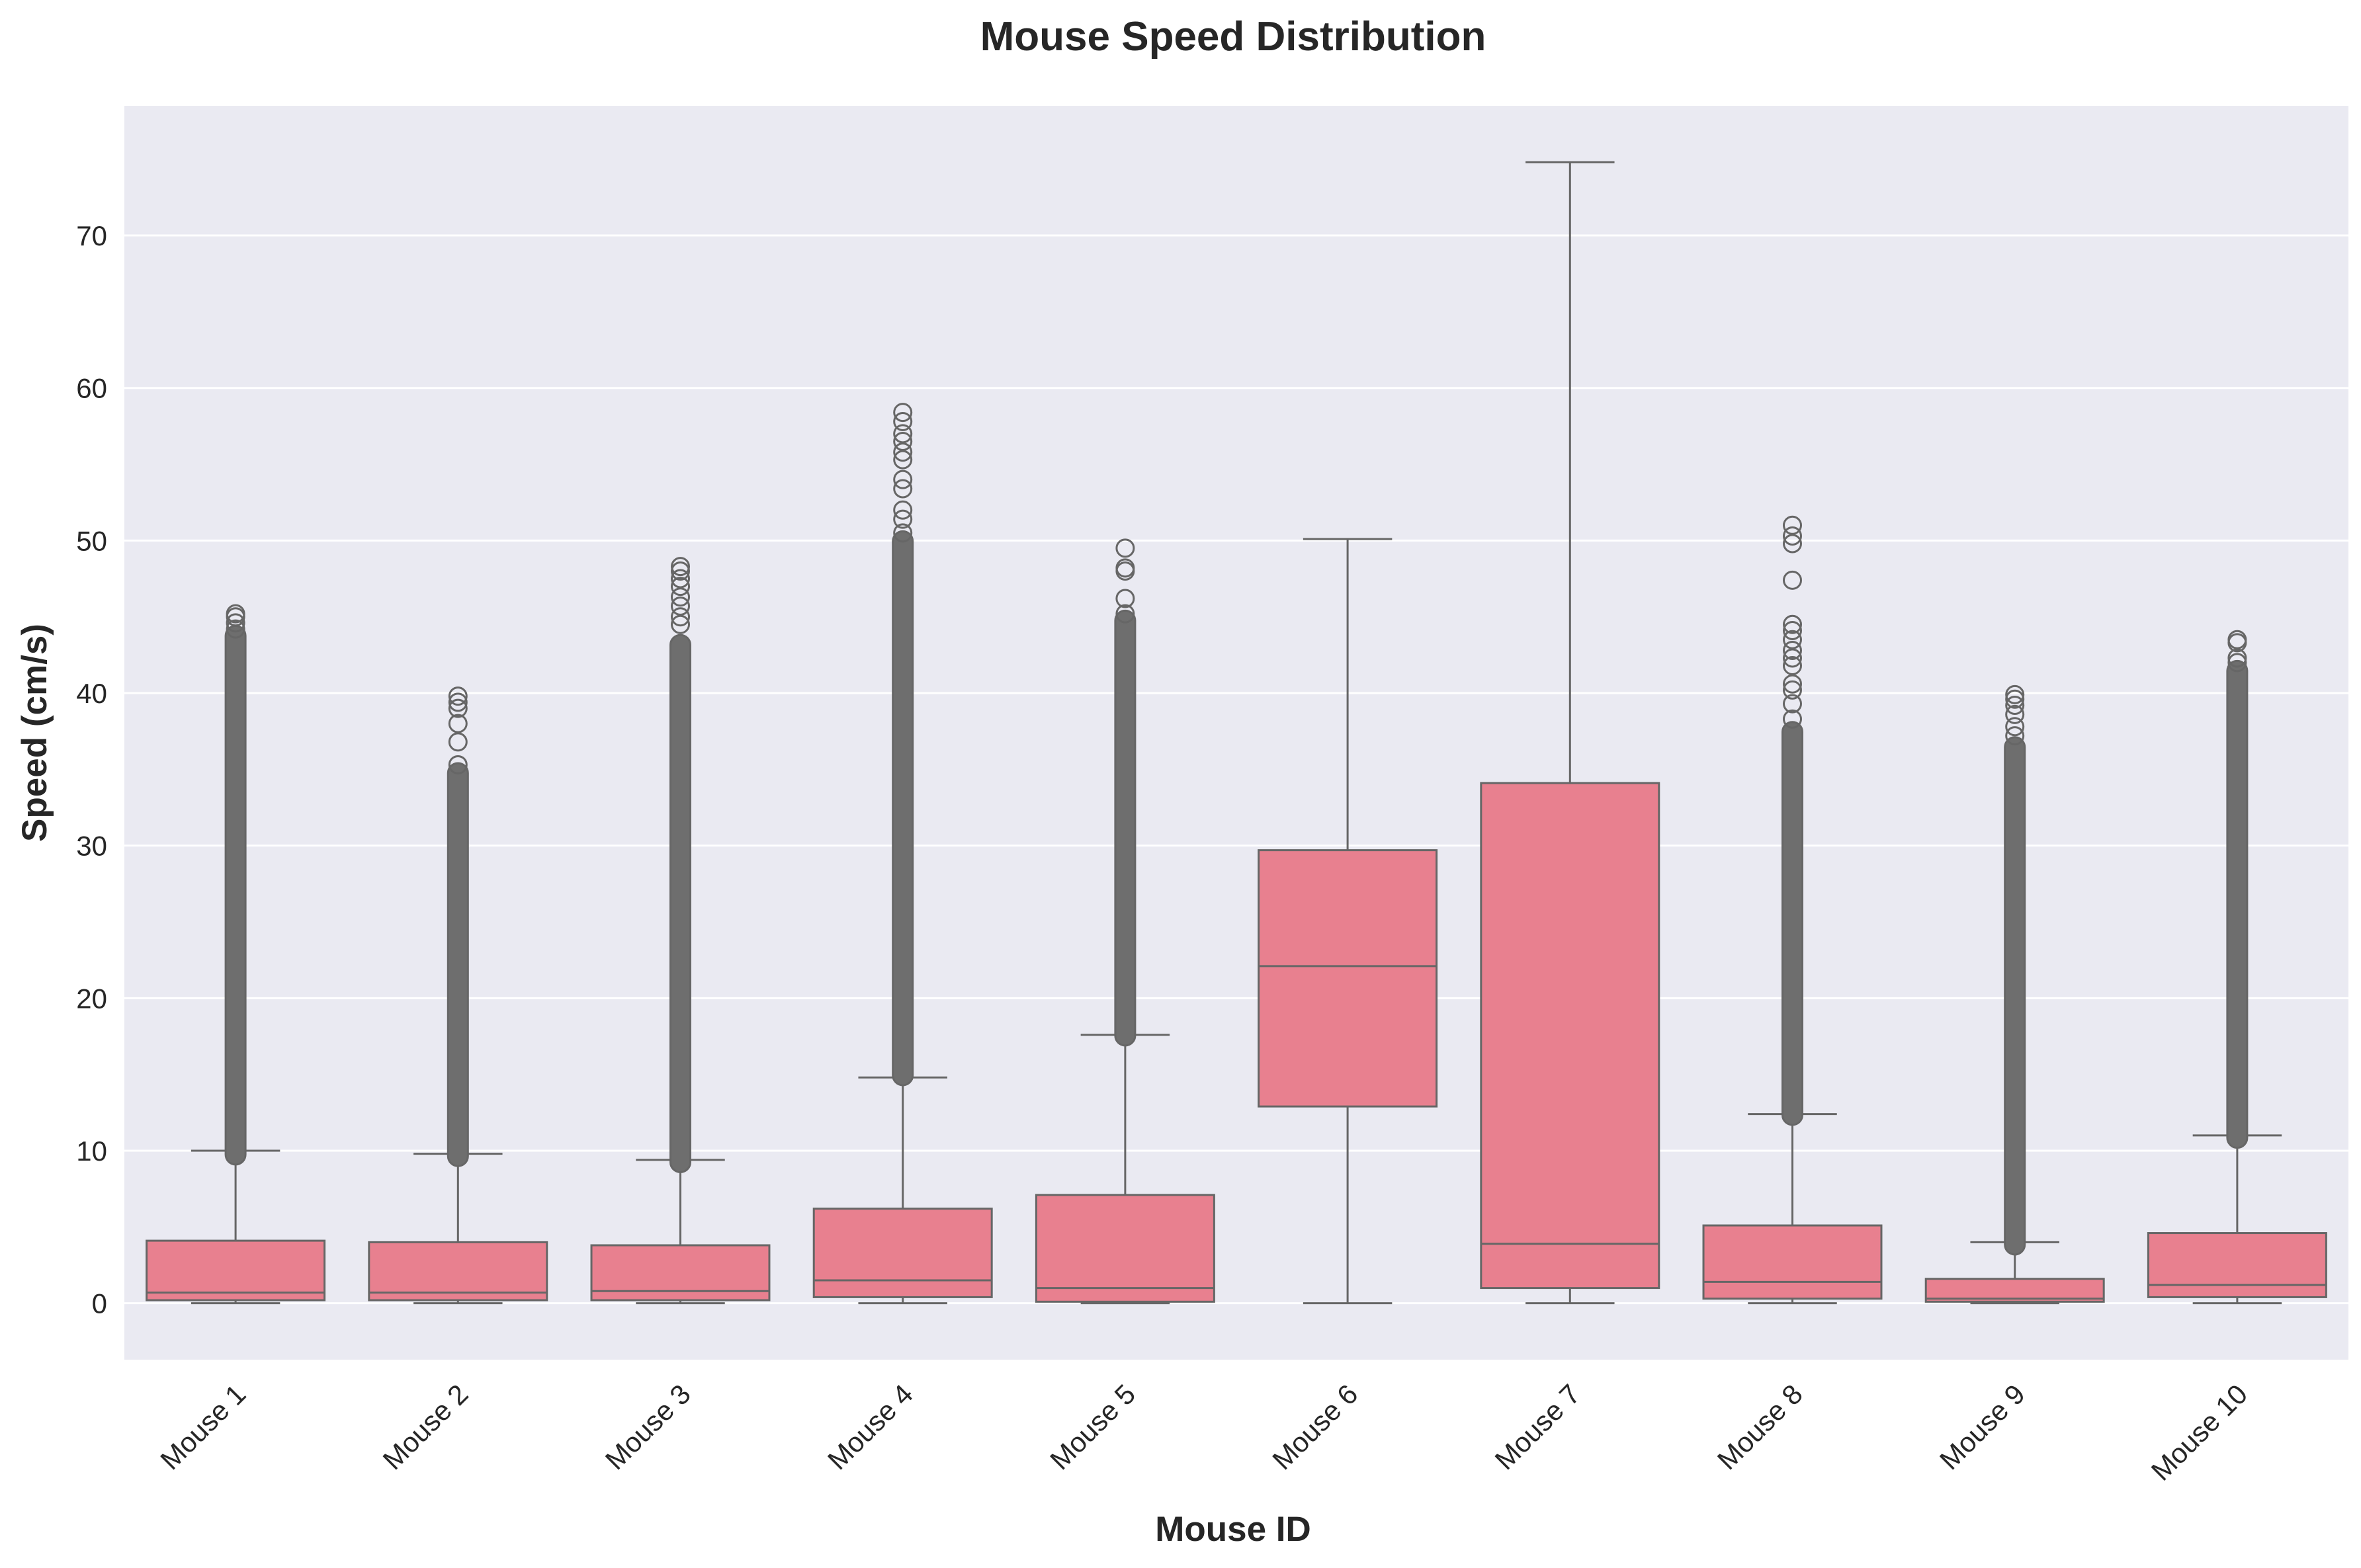  What do you see at coordinates (1233, 37) in the screenshot?
I see `chart-title: Mouse Speed Distribution` at bounding box center [1233, 37].